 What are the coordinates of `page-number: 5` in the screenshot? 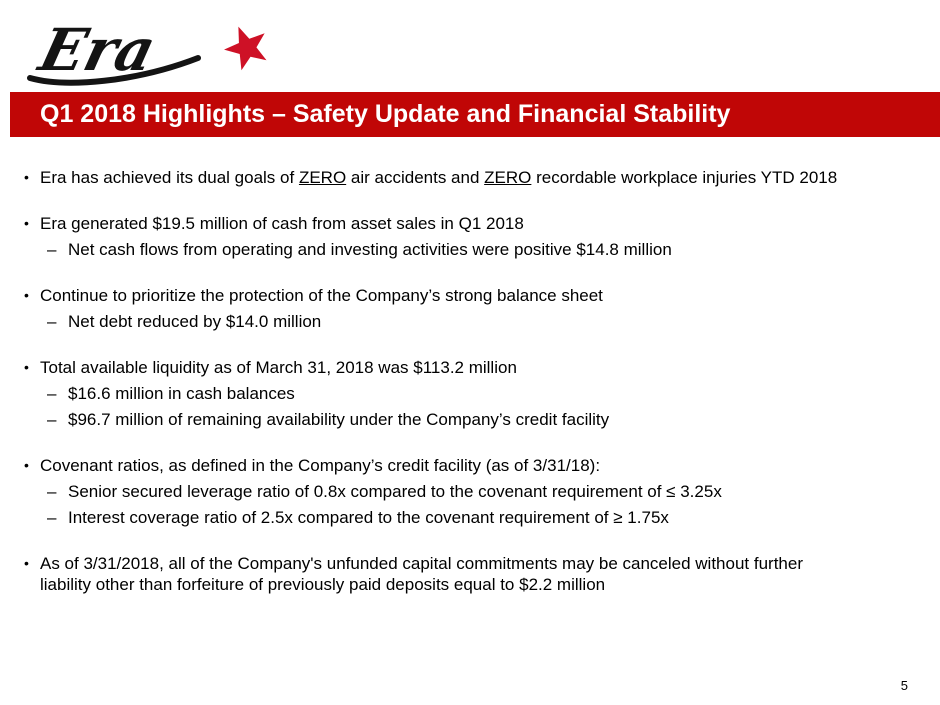 It's located at (904, 685).